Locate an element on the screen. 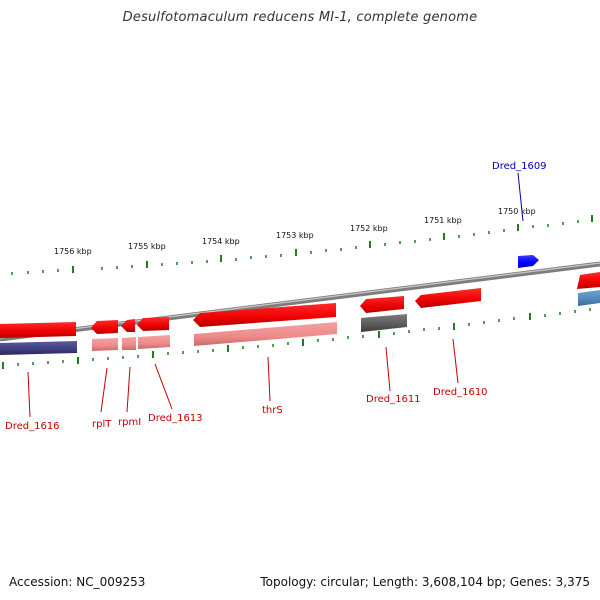  feature-rplT is located at coordinates (104, 327).